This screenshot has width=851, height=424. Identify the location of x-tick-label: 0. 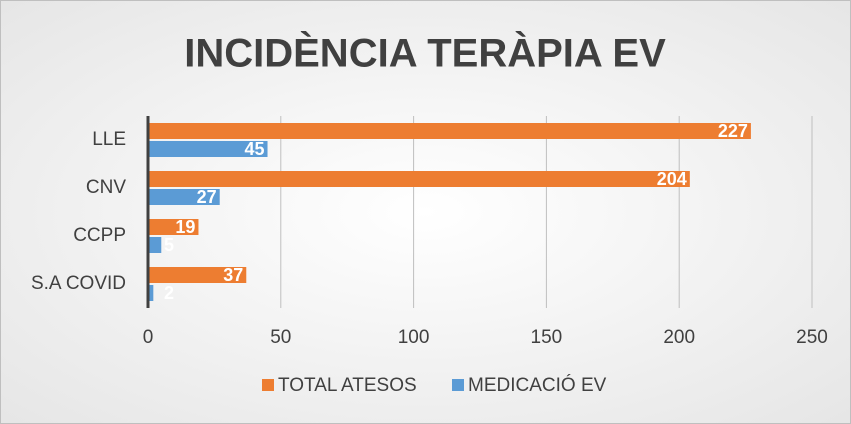
(148, 337).